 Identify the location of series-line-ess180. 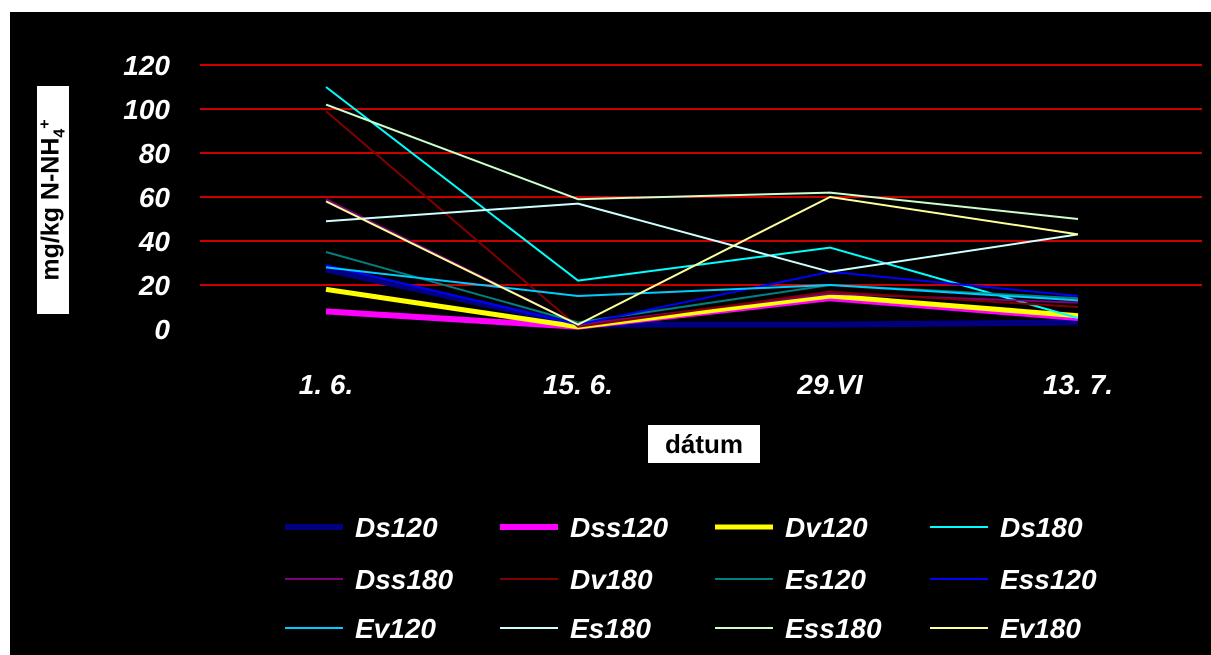
(702, 161).